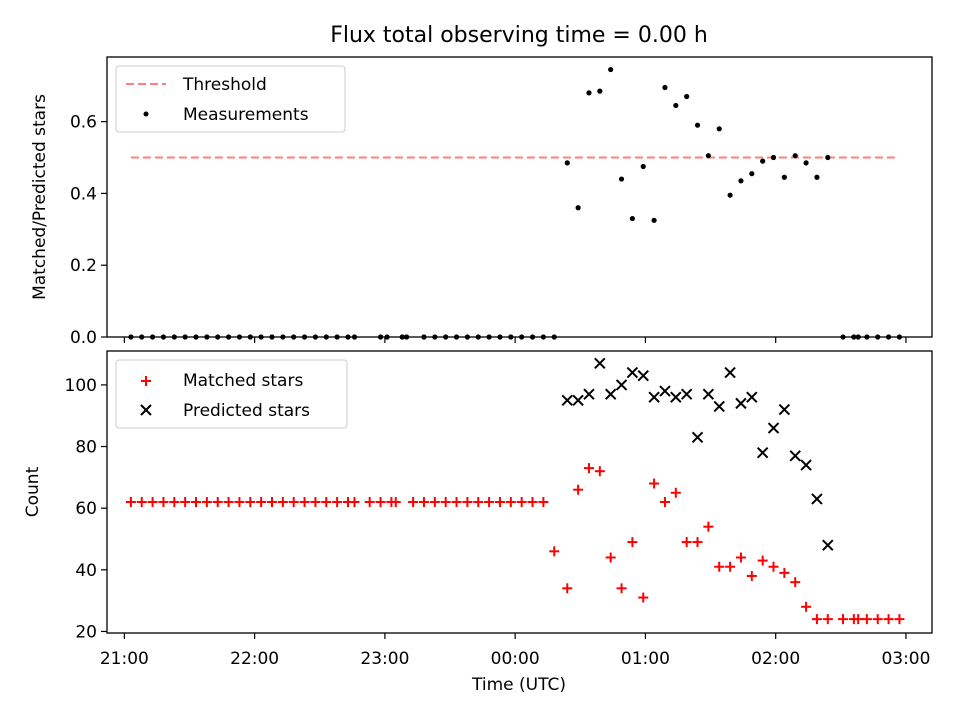 This screenshot has width=960, height=720. Describe the element at coordinates (83, 123) in the screenshot. I see `top-y-tick-label: 0.6` at that location.